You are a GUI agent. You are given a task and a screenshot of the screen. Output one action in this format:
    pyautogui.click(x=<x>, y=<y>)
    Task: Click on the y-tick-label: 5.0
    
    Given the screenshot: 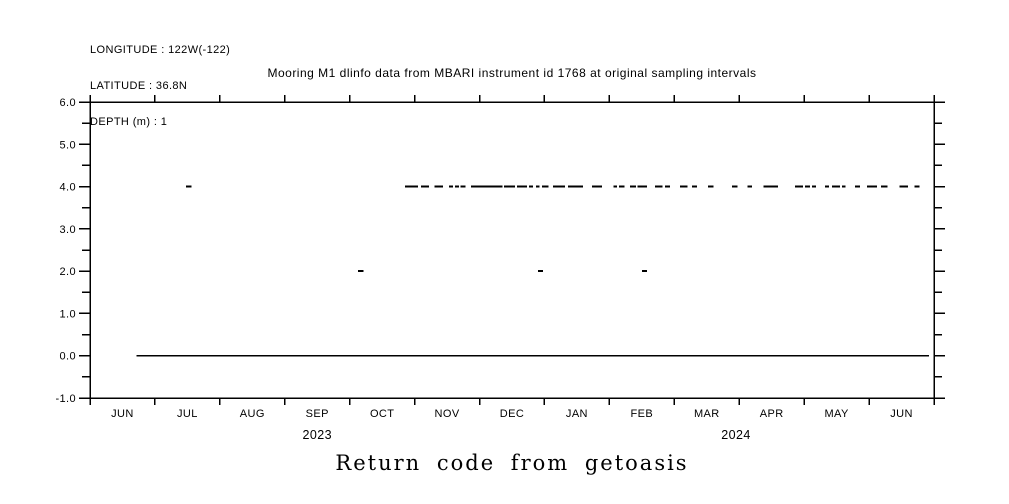 What is the action you would take?
    pyautogui.click(x=68, y=145)
    